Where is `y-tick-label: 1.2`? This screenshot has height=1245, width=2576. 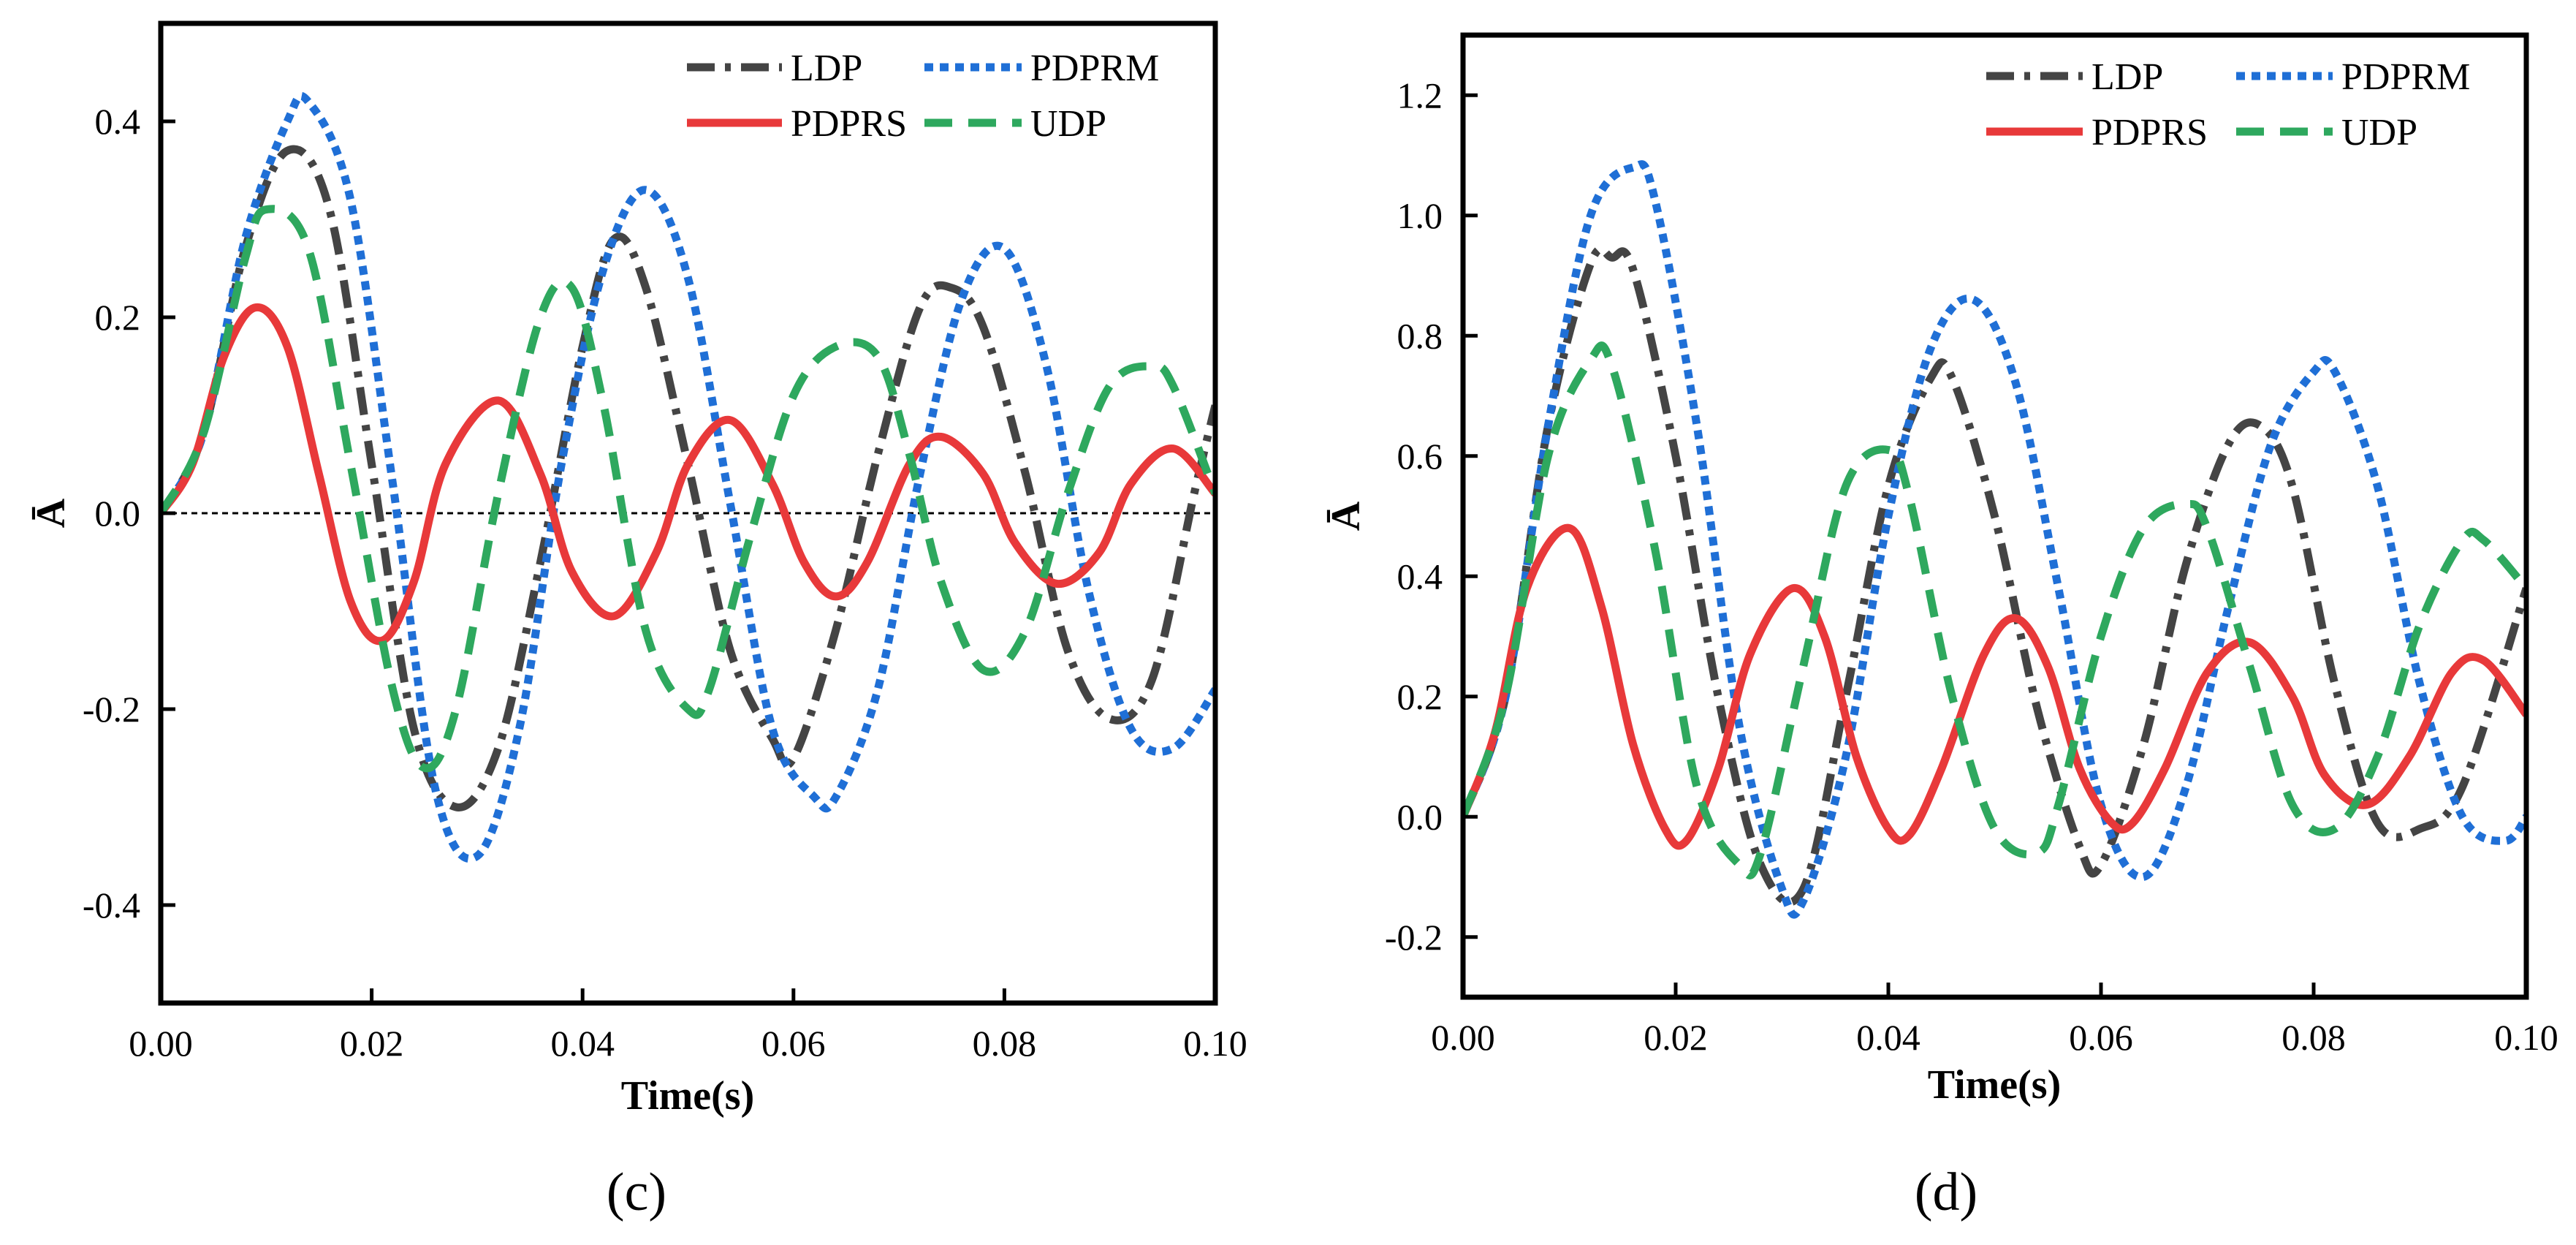 y-tick-label: 1.2 is located at coordinates (1420, 95).